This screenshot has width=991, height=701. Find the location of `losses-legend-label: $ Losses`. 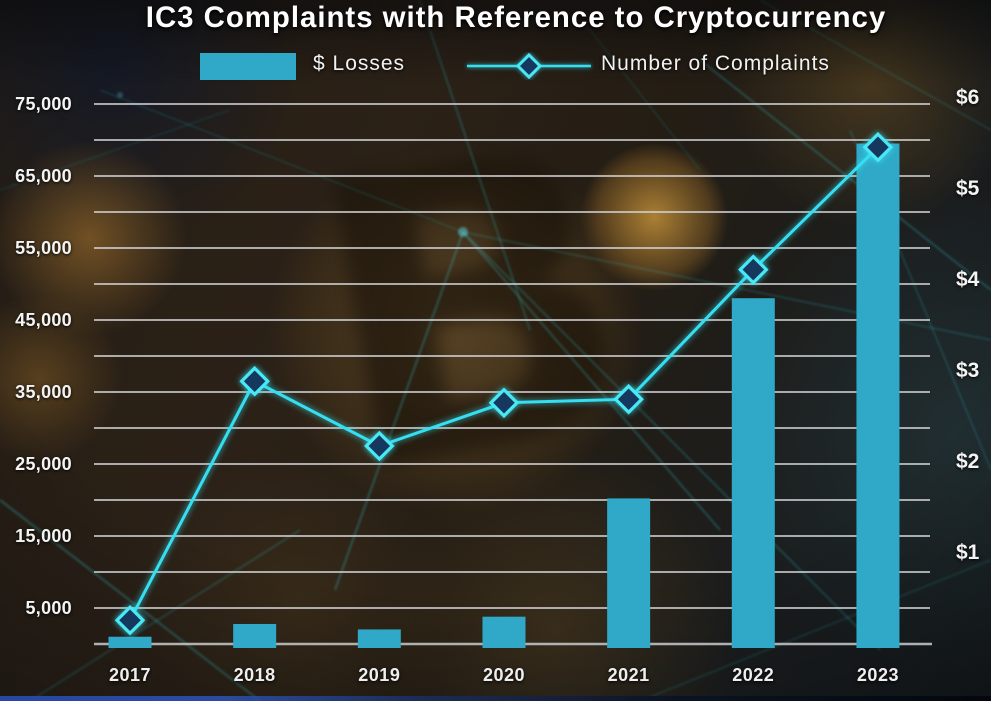

losses-legend-label: $ Losses is located at coordinates (359, 63).